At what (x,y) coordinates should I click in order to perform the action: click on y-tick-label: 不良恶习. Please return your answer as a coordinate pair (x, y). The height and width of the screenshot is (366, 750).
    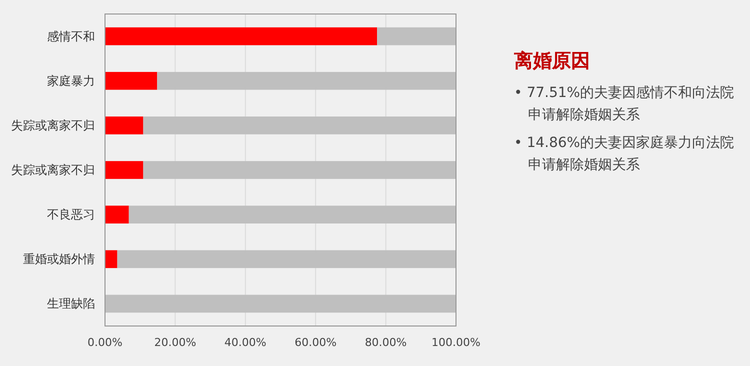
    Looking at the image, I should click on (71, 215).